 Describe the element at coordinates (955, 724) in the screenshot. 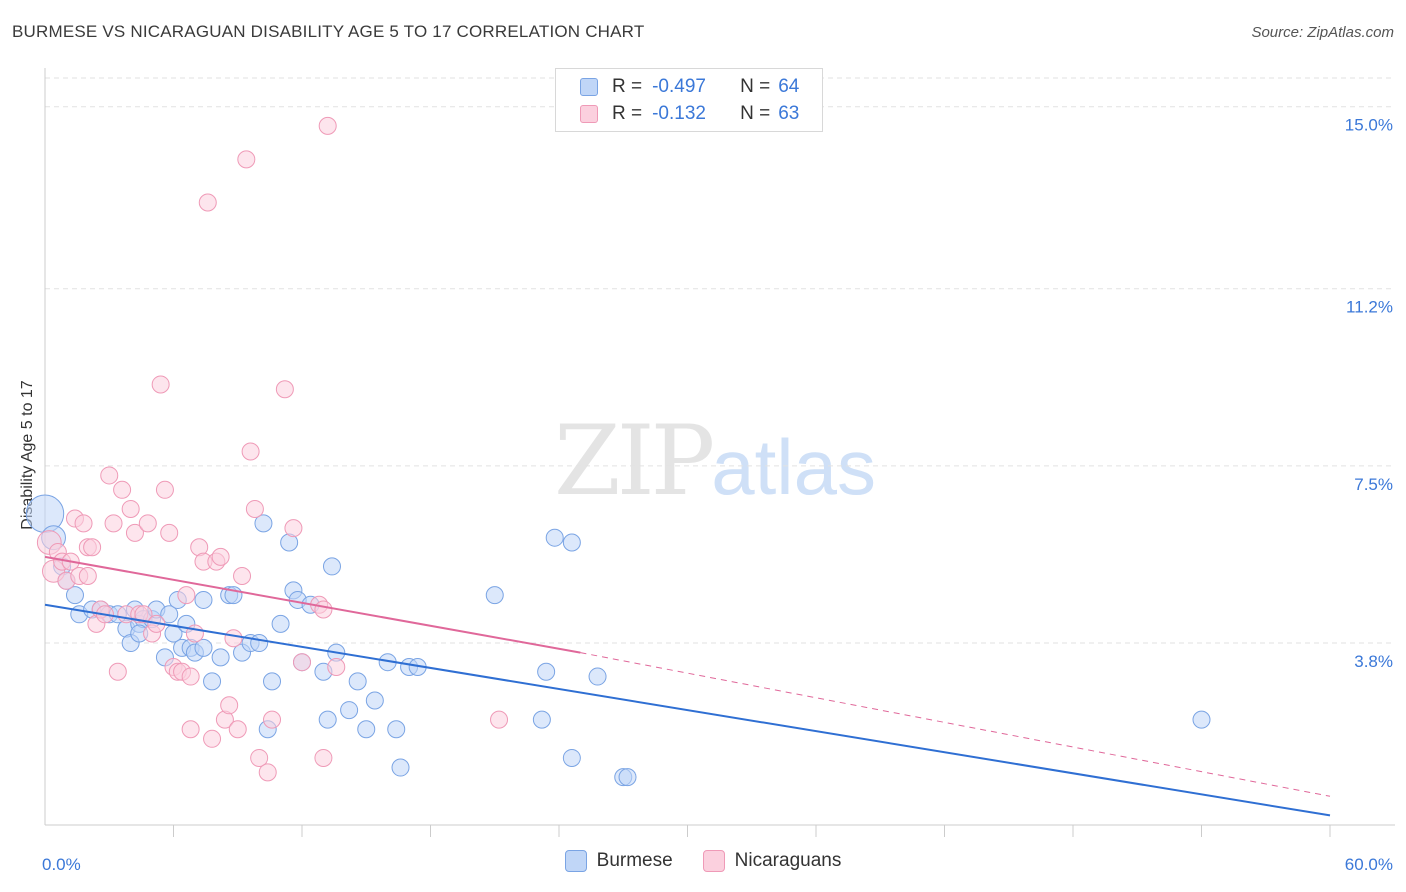

I see `nicaraguans-trend-extension` at that location.